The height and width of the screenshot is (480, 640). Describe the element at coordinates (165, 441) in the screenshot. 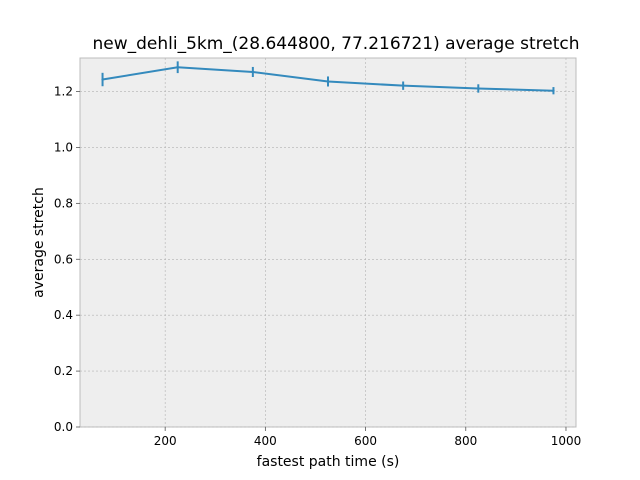

I see `x-tick-label: 200` at that location.